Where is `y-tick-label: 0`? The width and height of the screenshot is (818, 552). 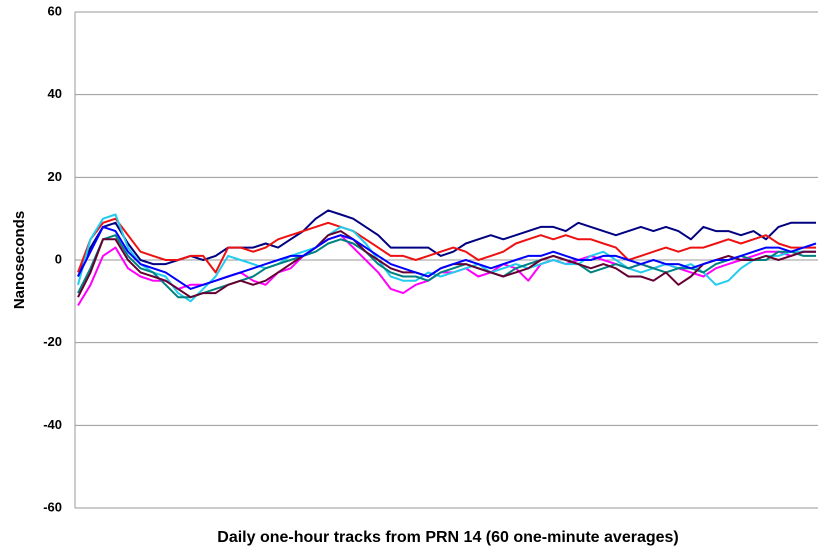
y-tick-label: 0 is located at coordinates (58, 258).